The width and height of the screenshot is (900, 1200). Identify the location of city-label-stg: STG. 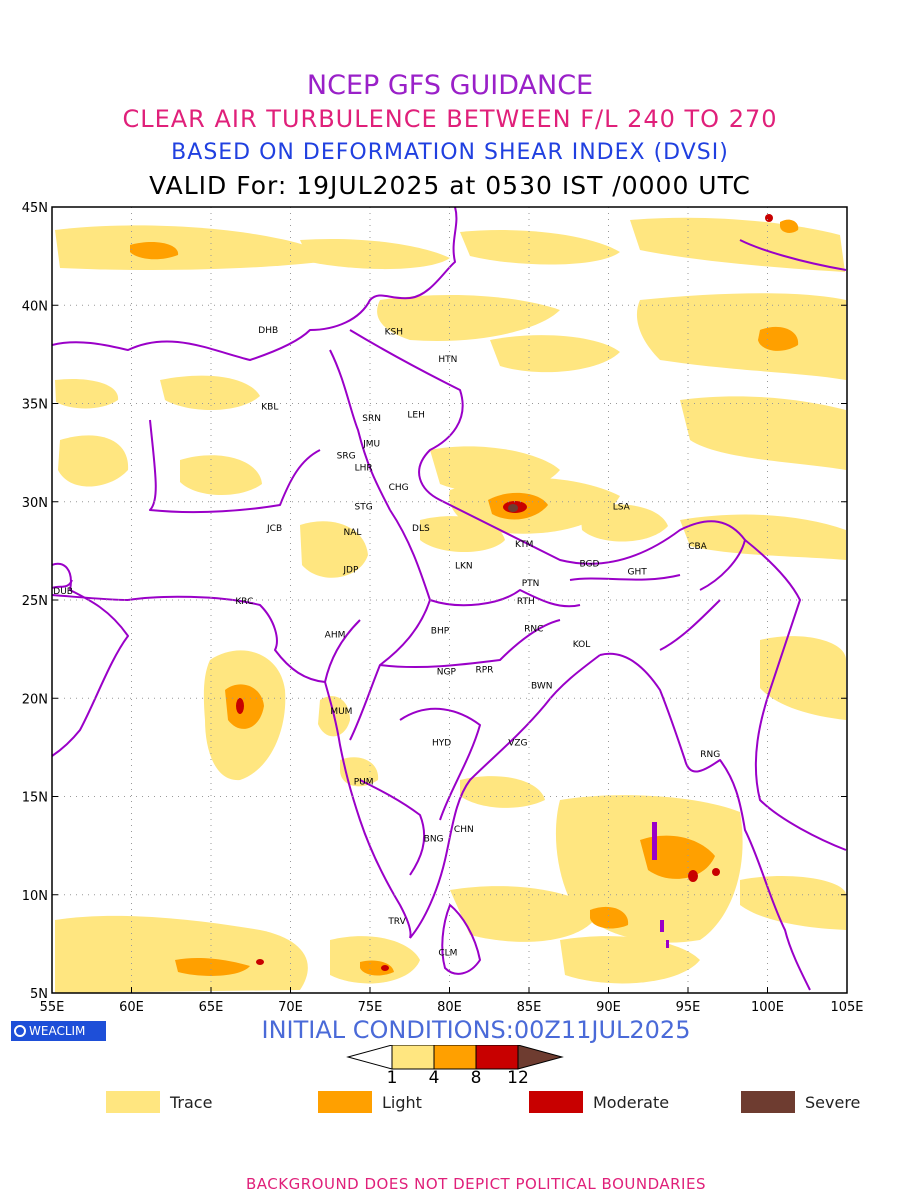
(364, 508).